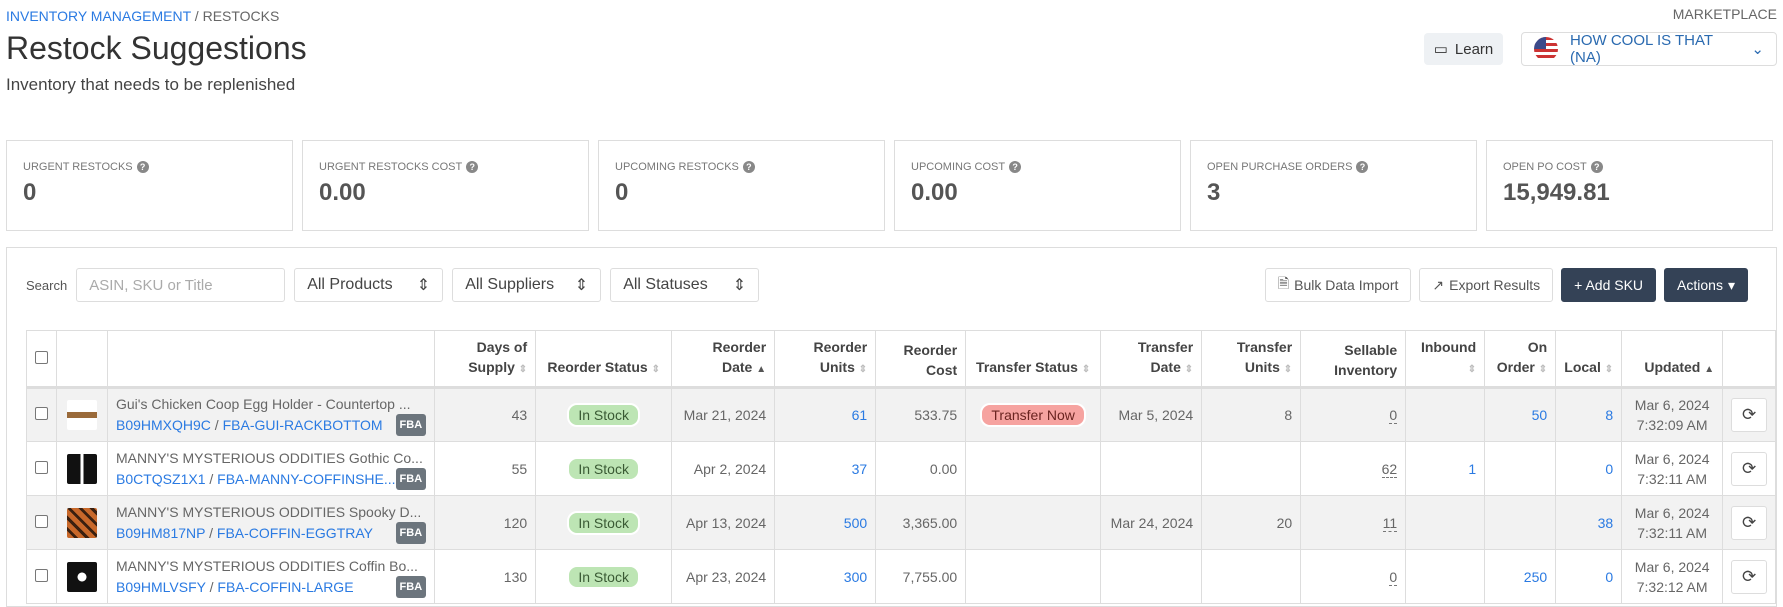  What do you see at coordinates (161, 586) in the screenshot?
I see `asin-link: B09HMLVSFY` at bounding box center [161, 586].